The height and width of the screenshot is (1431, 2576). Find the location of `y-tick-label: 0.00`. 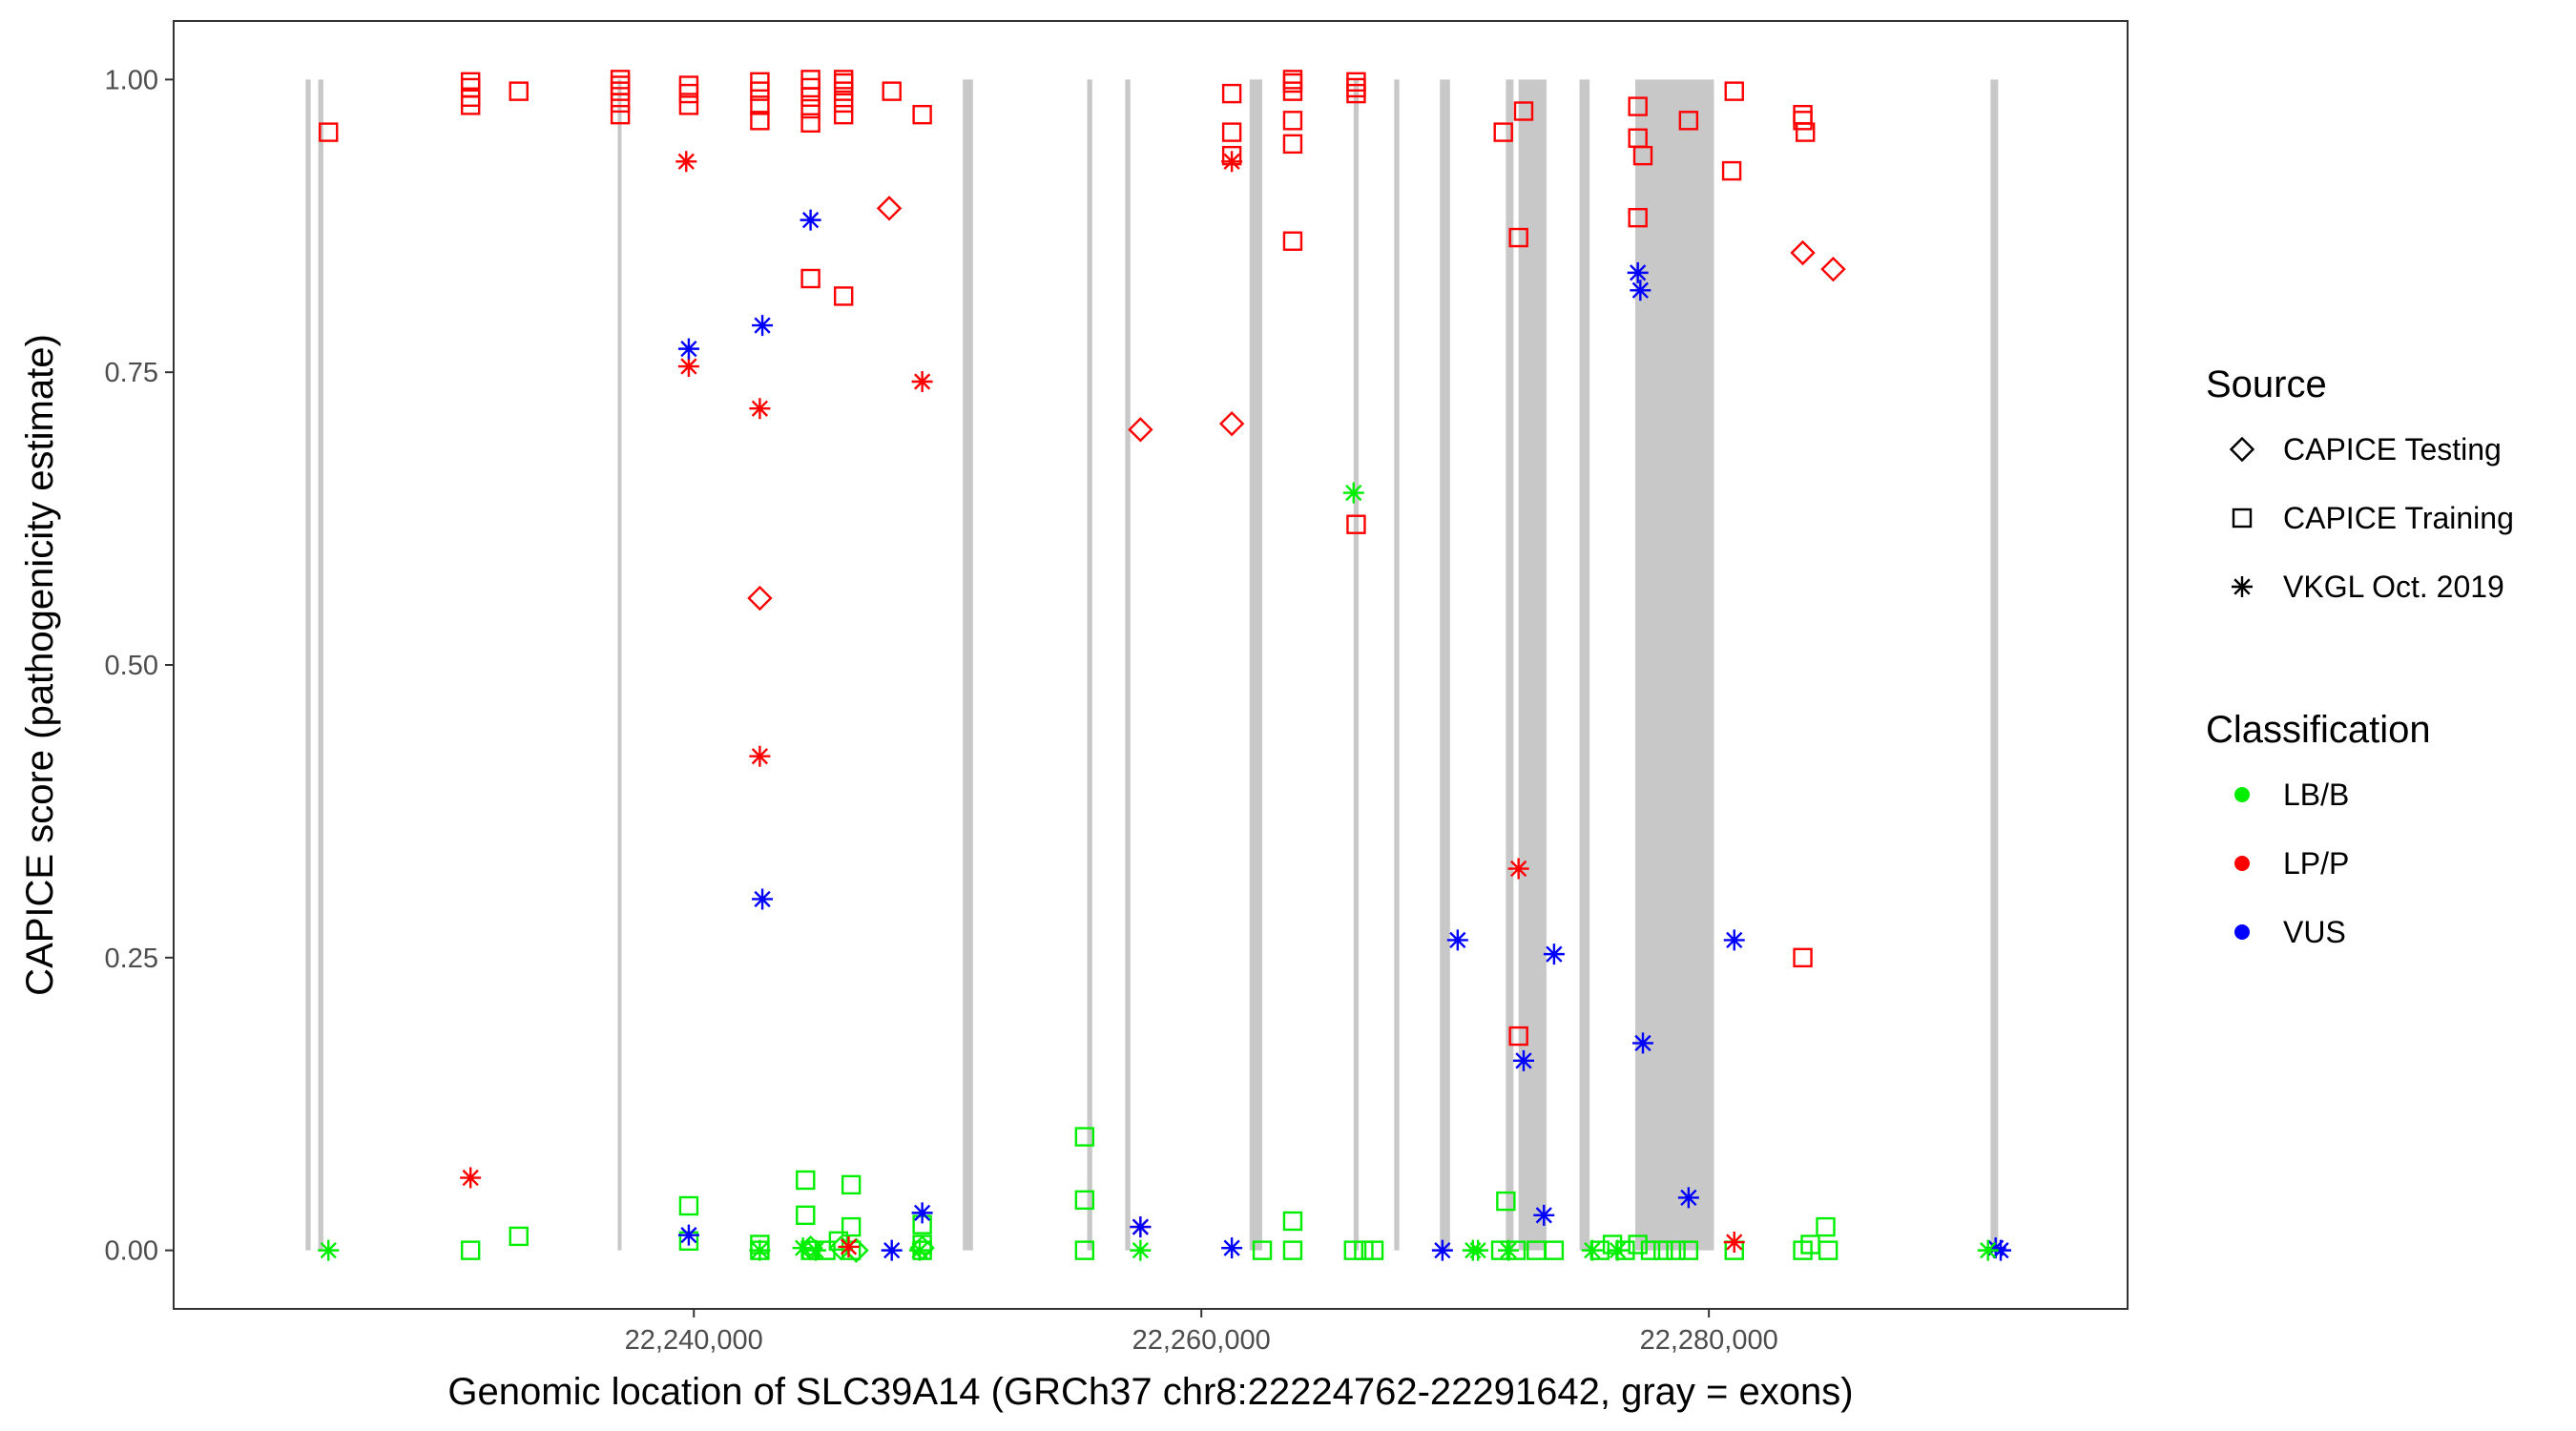

y-tick-label: 0.00 is located at coordinates (131, 1251).